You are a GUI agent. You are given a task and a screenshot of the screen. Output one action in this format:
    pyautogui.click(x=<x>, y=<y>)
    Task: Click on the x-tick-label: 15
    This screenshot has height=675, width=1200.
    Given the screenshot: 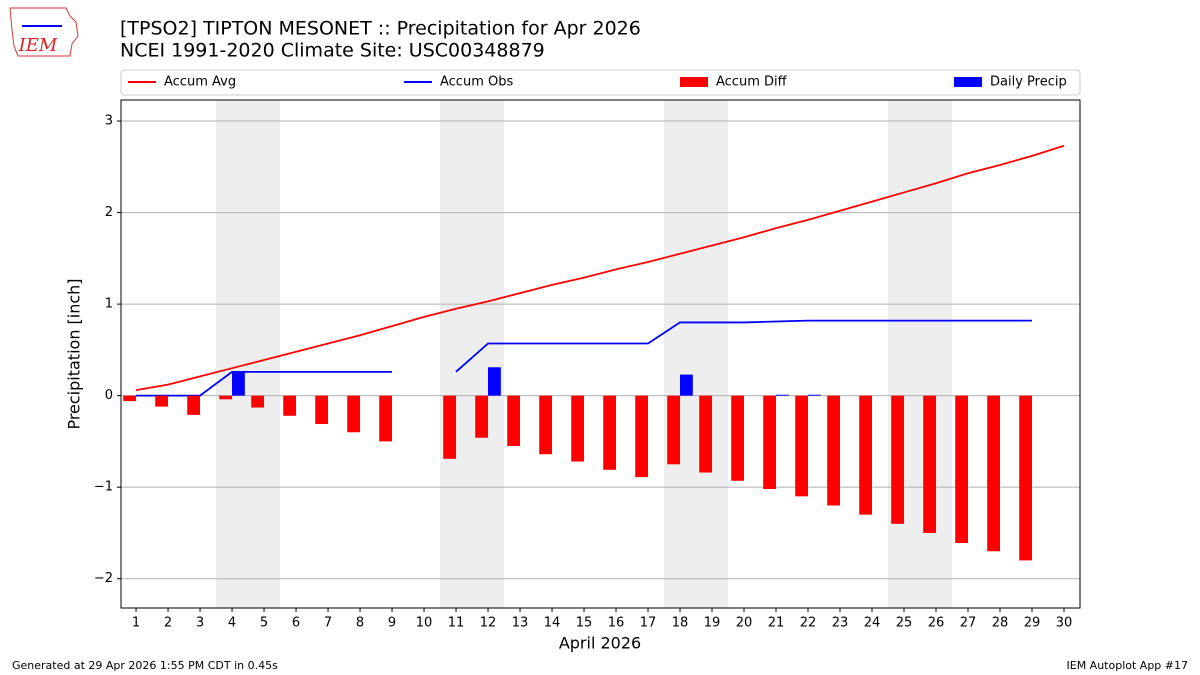 What is the action you would take?
    pyautogui.click(x=584, y=623)
    